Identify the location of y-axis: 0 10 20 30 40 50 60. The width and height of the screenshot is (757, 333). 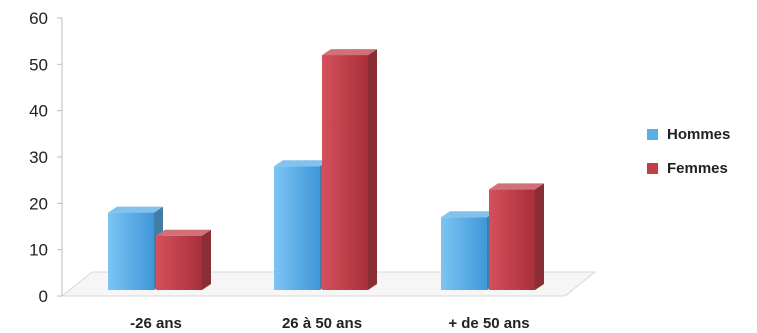
(46, 157).